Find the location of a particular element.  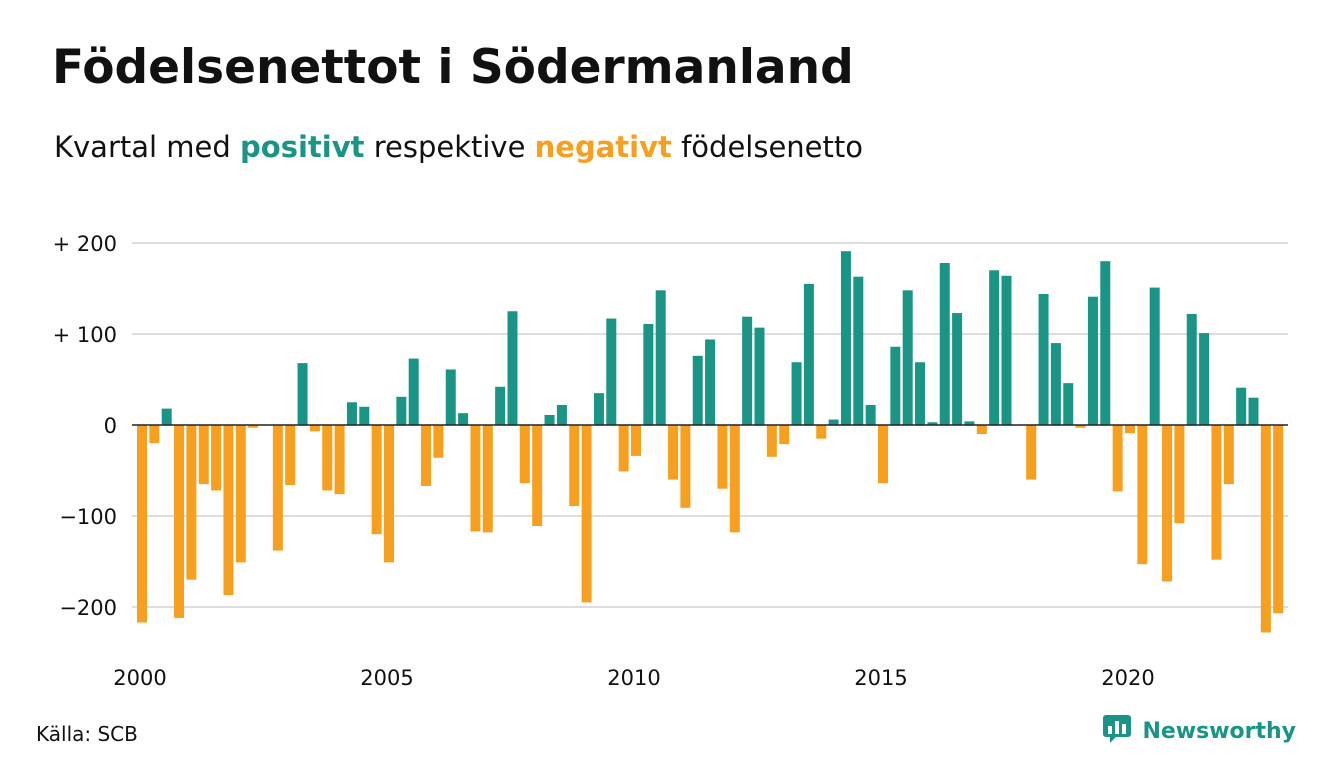

bar-2021Q3 is located at coordinates (1204, 379).